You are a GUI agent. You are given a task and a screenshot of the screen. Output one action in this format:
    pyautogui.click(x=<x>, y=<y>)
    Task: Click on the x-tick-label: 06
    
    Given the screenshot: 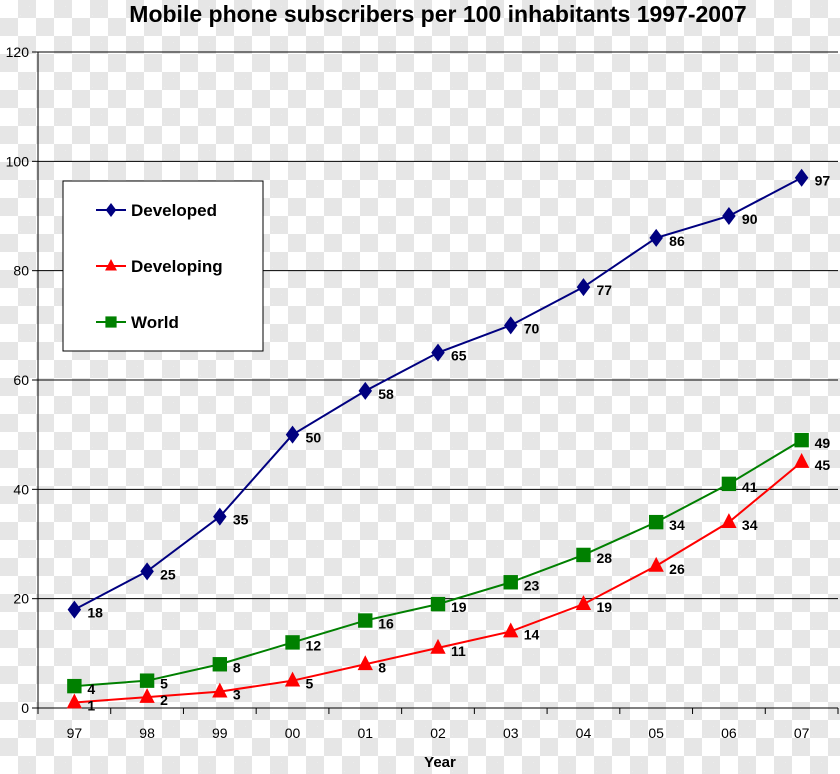 What is the action you would take?
    pyautogui.click(x=729, y=733)
    